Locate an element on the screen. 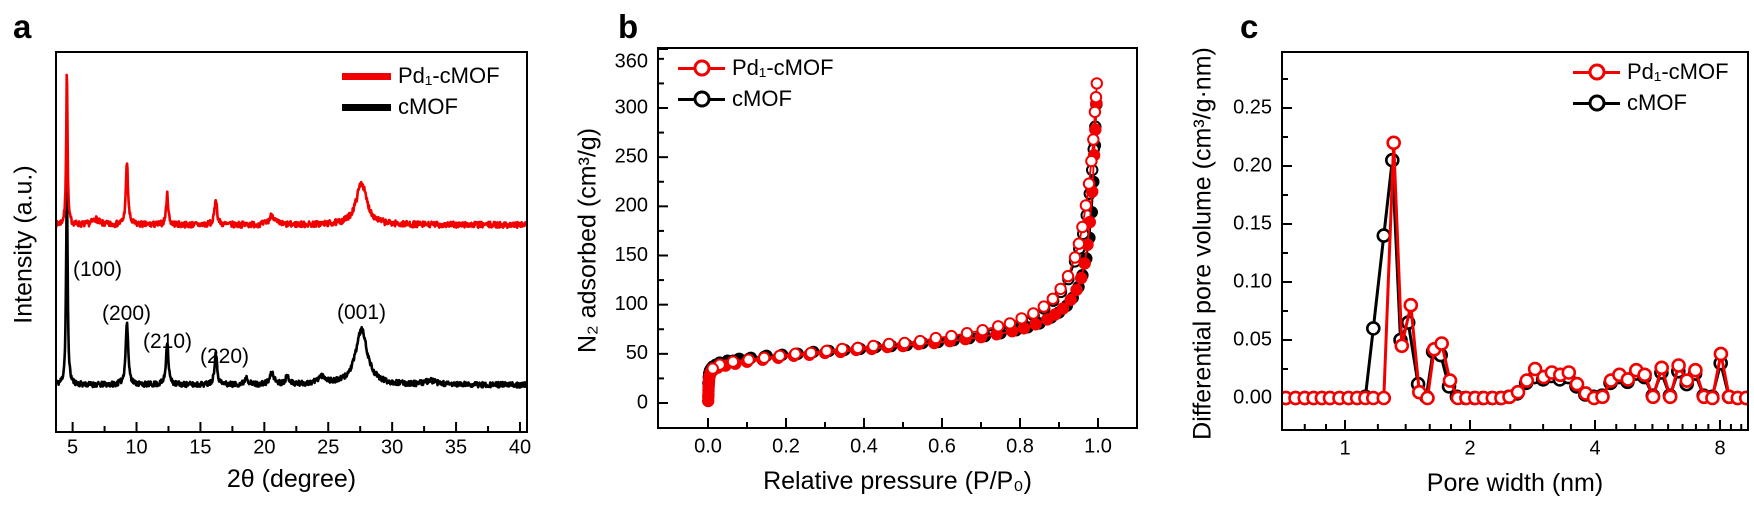 Image resolution: width=1754 pixels, height=506 pixels. svg-text: 250 is located at coordinates (631, 156).